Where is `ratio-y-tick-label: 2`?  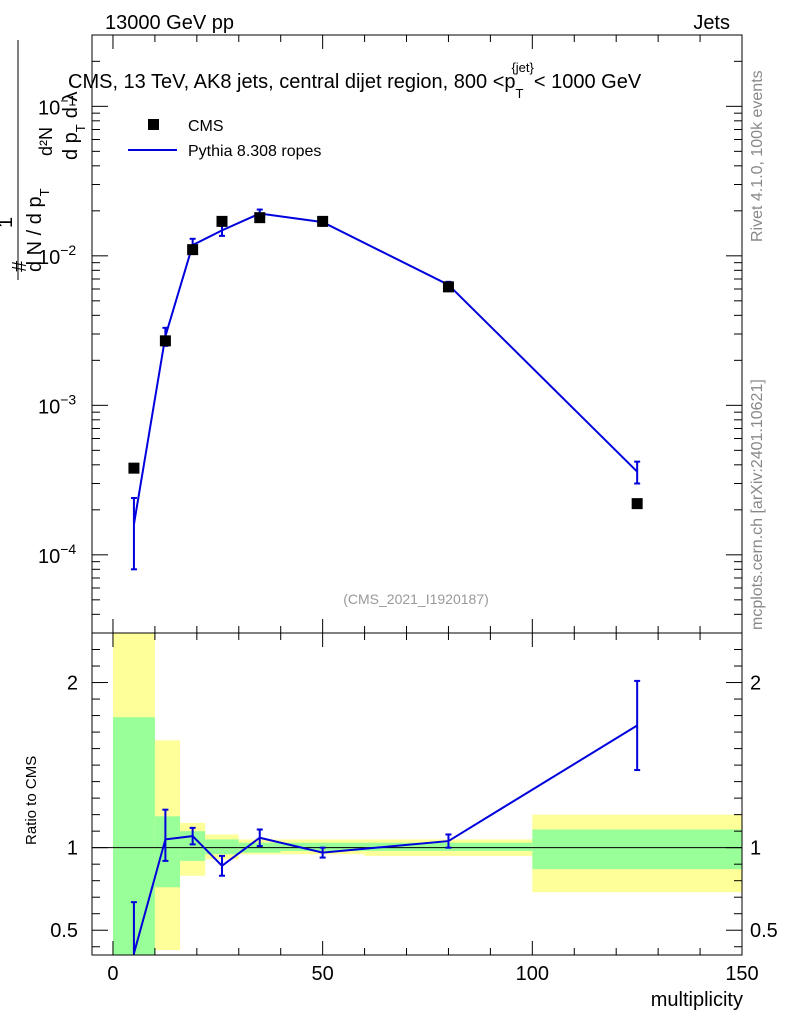
ratio-y-tick-label: 2 is located at coordinates (72, 684).